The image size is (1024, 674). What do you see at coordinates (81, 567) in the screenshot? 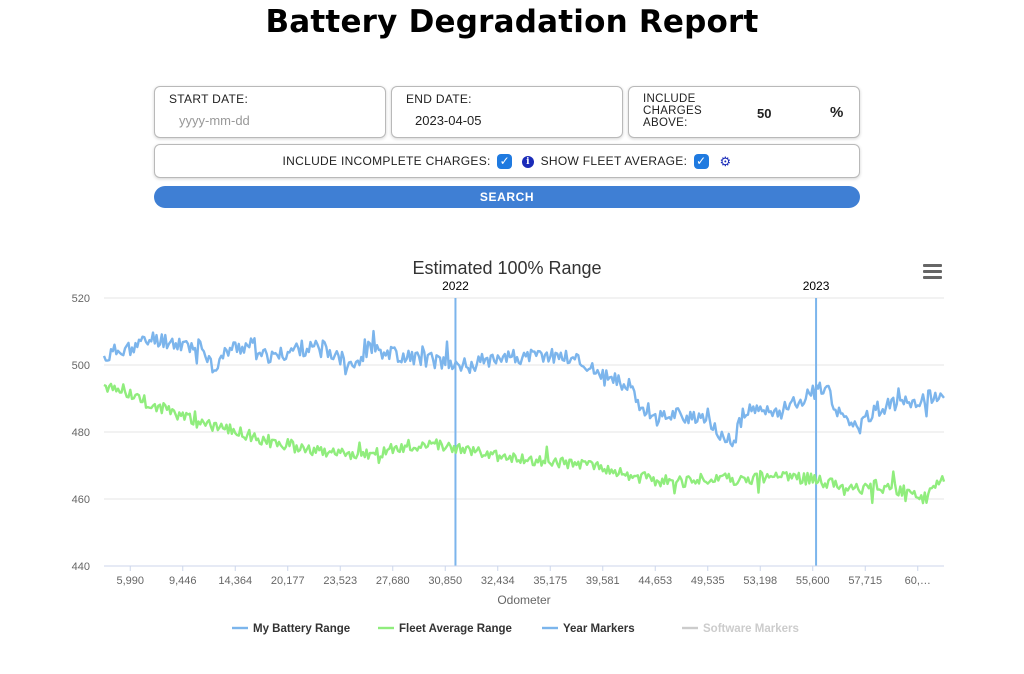
I see `y-tick-label: 440` at bounding box center [81, 567].